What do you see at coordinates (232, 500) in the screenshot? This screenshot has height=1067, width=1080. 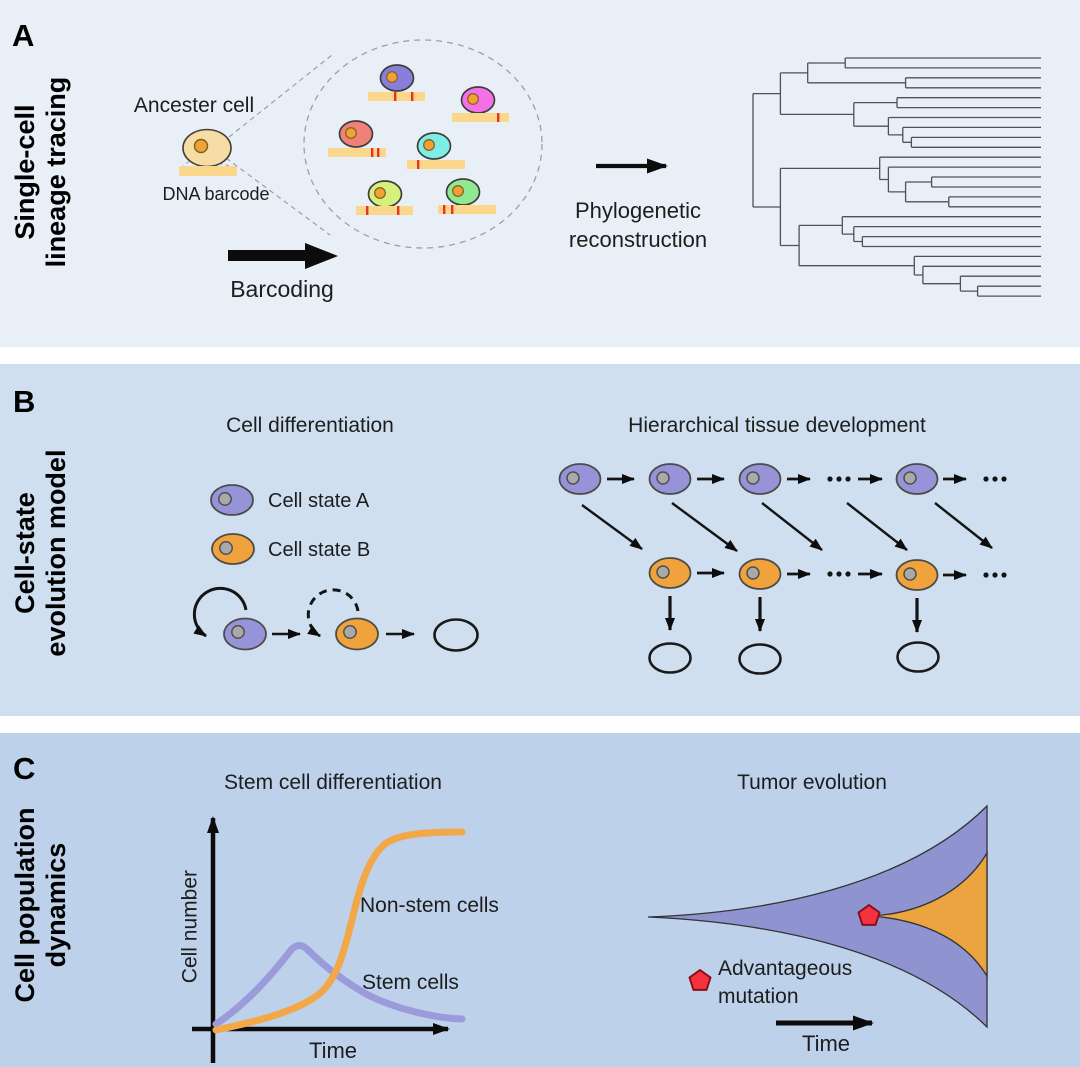 I see `legend-cell-state-a-icon` at bounding box center [232, 500].